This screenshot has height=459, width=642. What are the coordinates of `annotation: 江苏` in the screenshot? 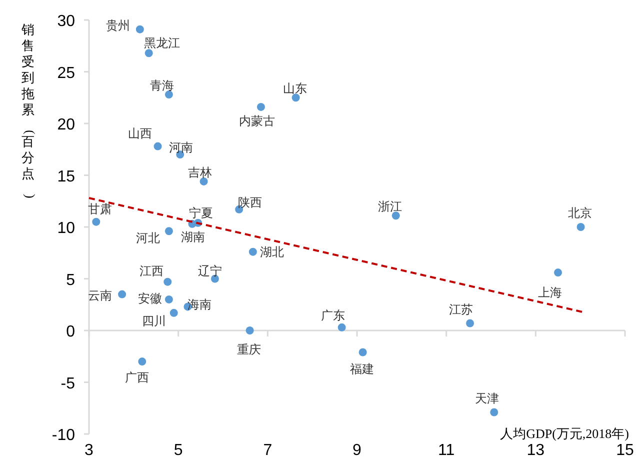 It's located at (461, 309).